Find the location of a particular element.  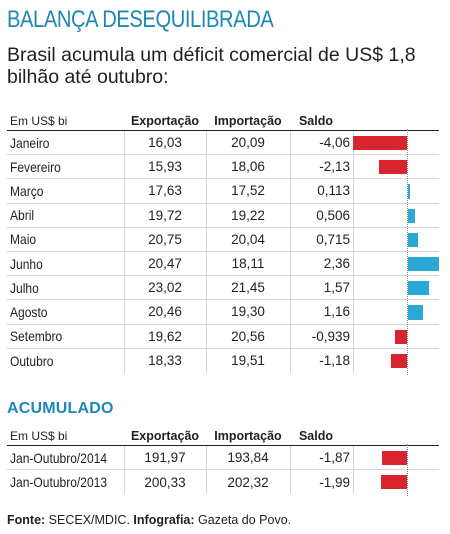

exportacao-value: 15,93 is located at coordinates (165, 167).